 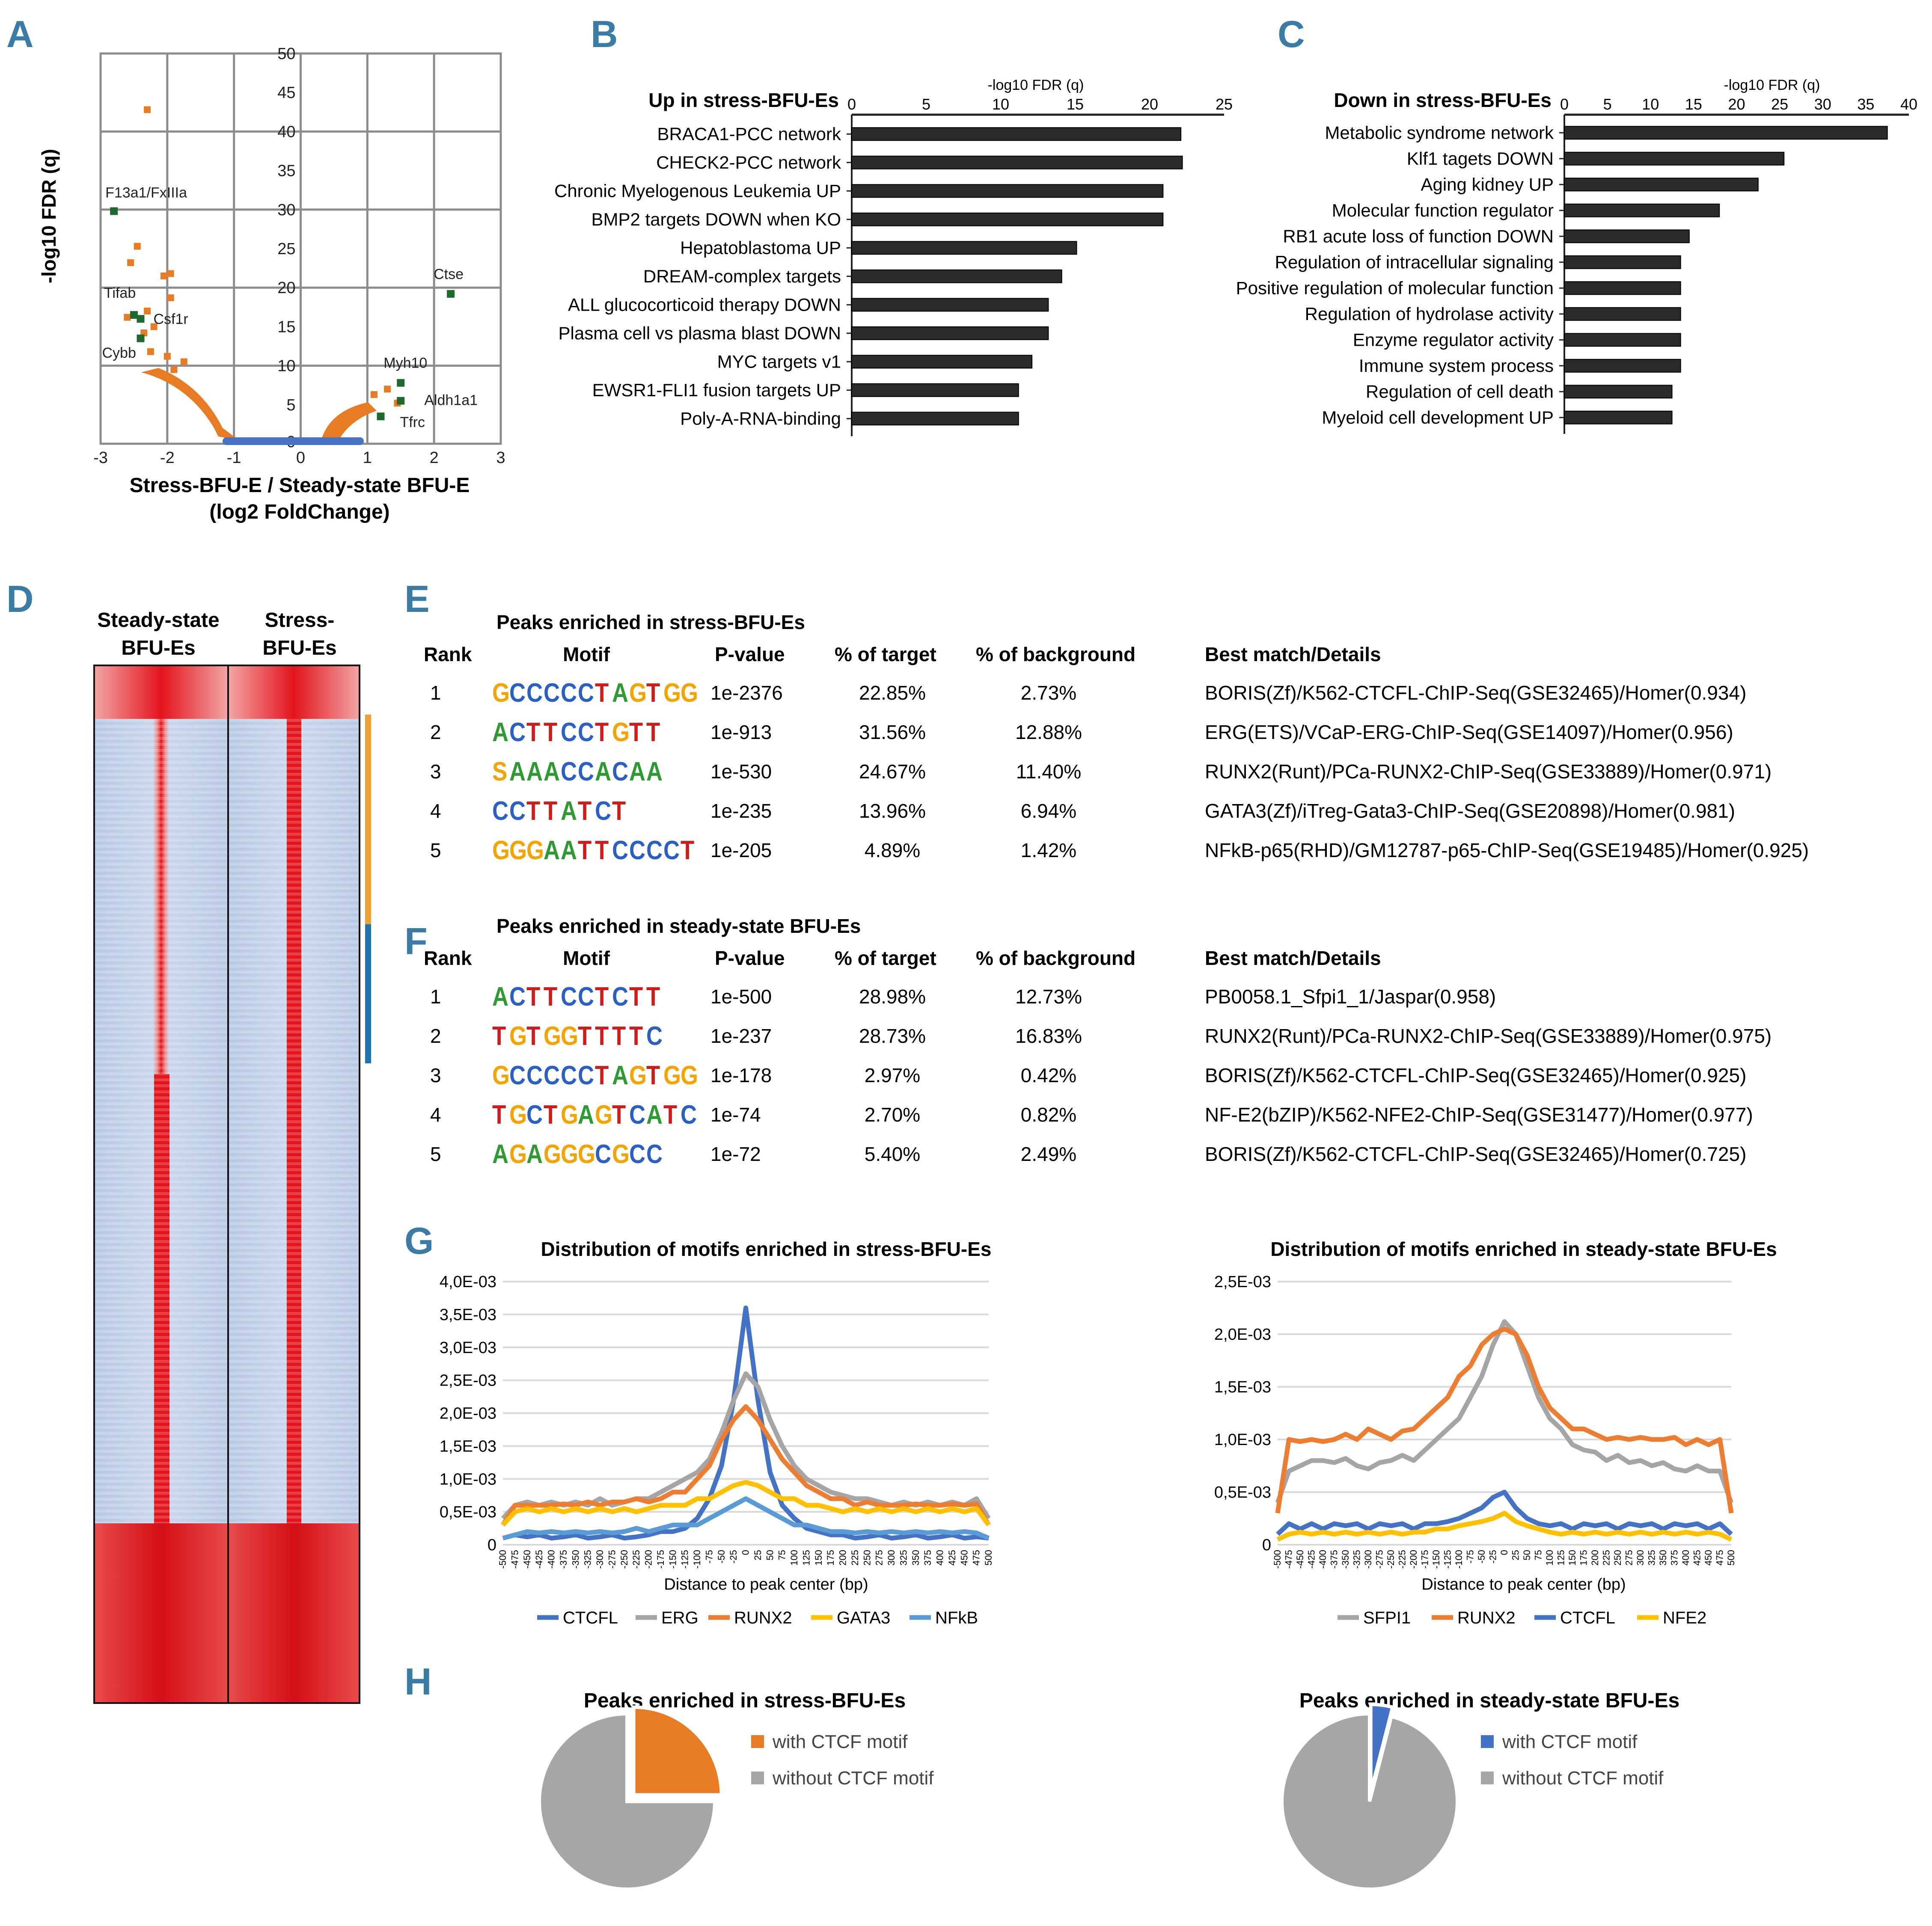 I want to click on col-motif: Motif, so click(x=586, y=958).